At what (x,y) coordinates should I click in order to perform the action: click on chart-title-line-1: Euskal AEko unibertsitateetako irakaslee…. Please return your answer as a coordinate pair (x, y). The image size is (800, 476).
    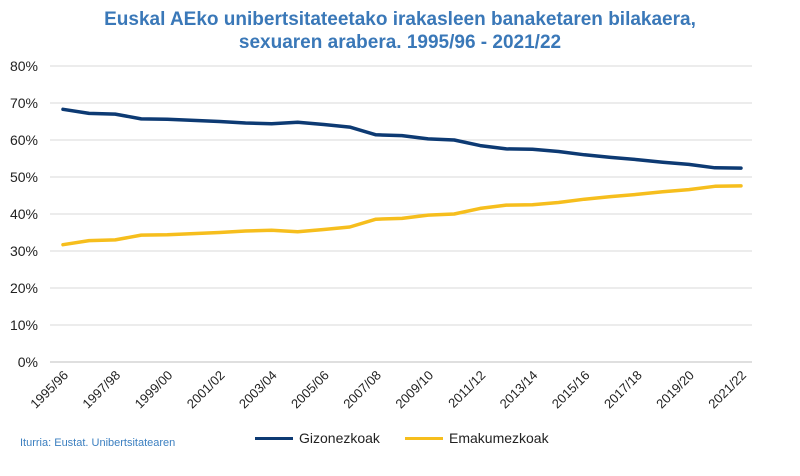
    Looking at the image, I should click on (400, 19).